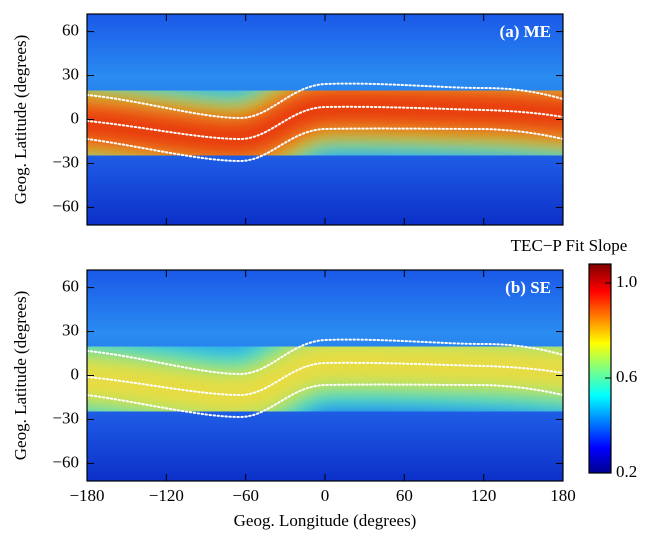 The width and height of the screenshot is (651, 541). What do you see at coordinates (166, 495) in the screenshot?
I see `x-tick-label: −120` at bounding box center [166, 495].